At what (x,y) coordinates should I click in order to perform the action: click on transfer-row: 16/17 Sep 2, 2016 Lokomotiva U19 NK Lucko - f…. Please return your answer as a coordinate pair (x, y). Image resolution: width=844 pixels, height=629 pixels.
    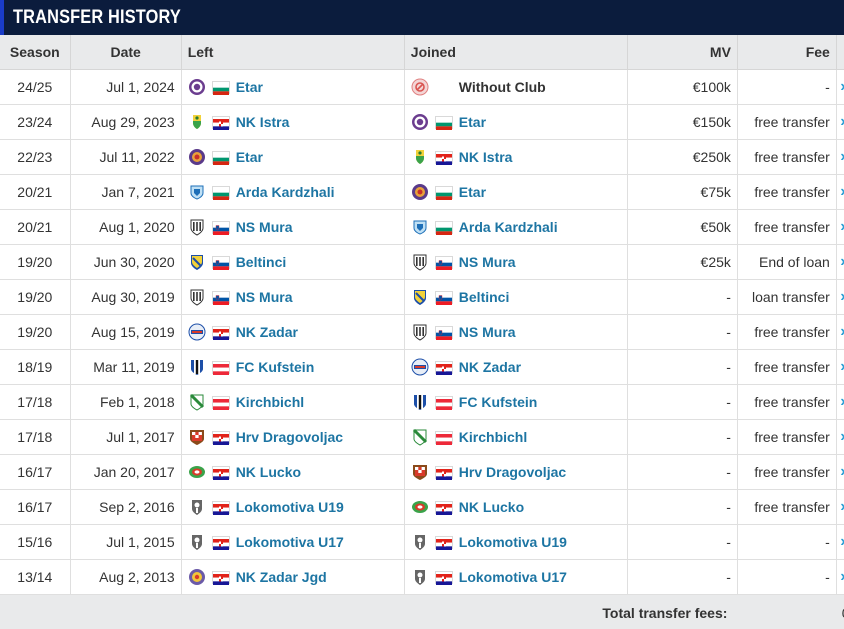
    Looking at the image, I should click on (422, 507).